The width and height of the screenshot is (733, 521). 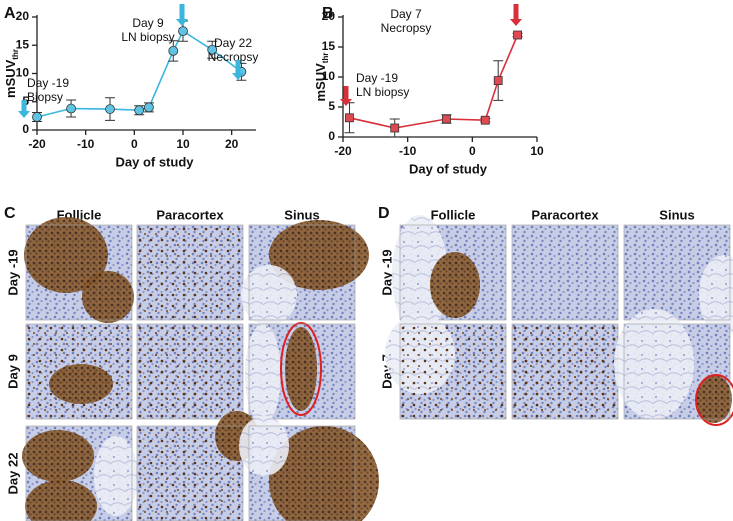 I want to click on row-label: Day 22, so click(x=12, y=474).